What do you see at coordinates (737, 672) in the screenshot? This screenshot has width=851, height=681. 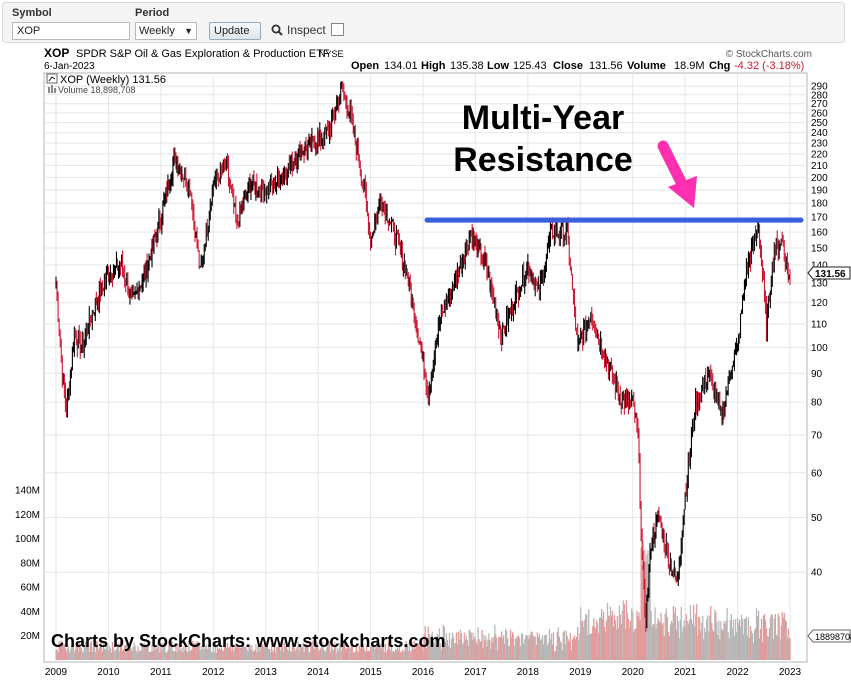 I see `x-tick-label: 2022` at bounding box center [737, 672].